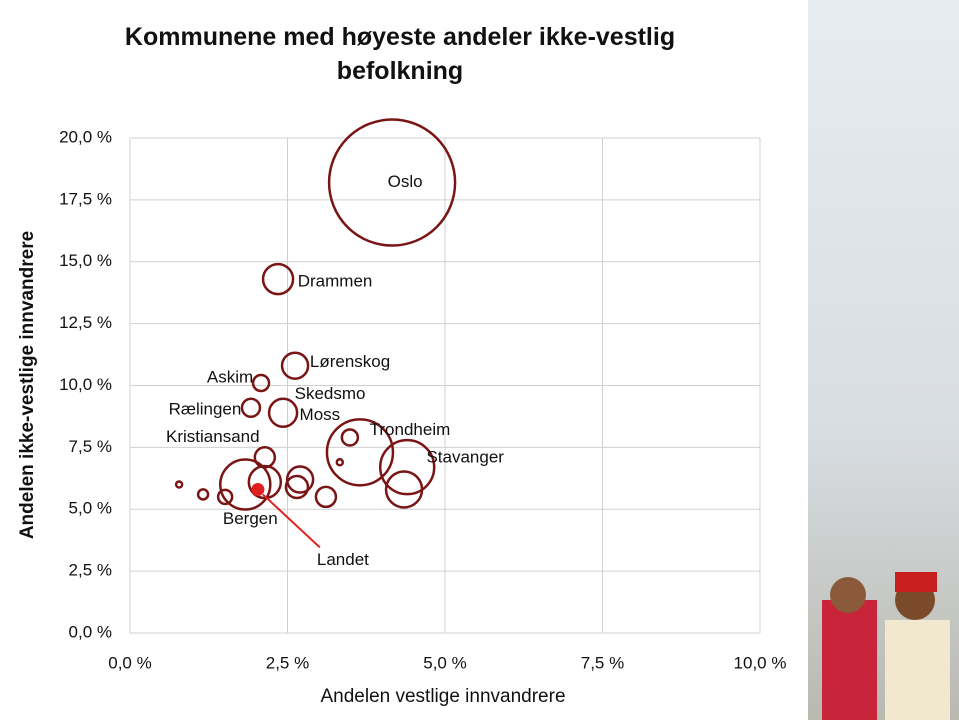 Image resolution: width=959 pixels, height=720 pixels. I want to click on bubble-label: Kristiansand, so click(213, 436).